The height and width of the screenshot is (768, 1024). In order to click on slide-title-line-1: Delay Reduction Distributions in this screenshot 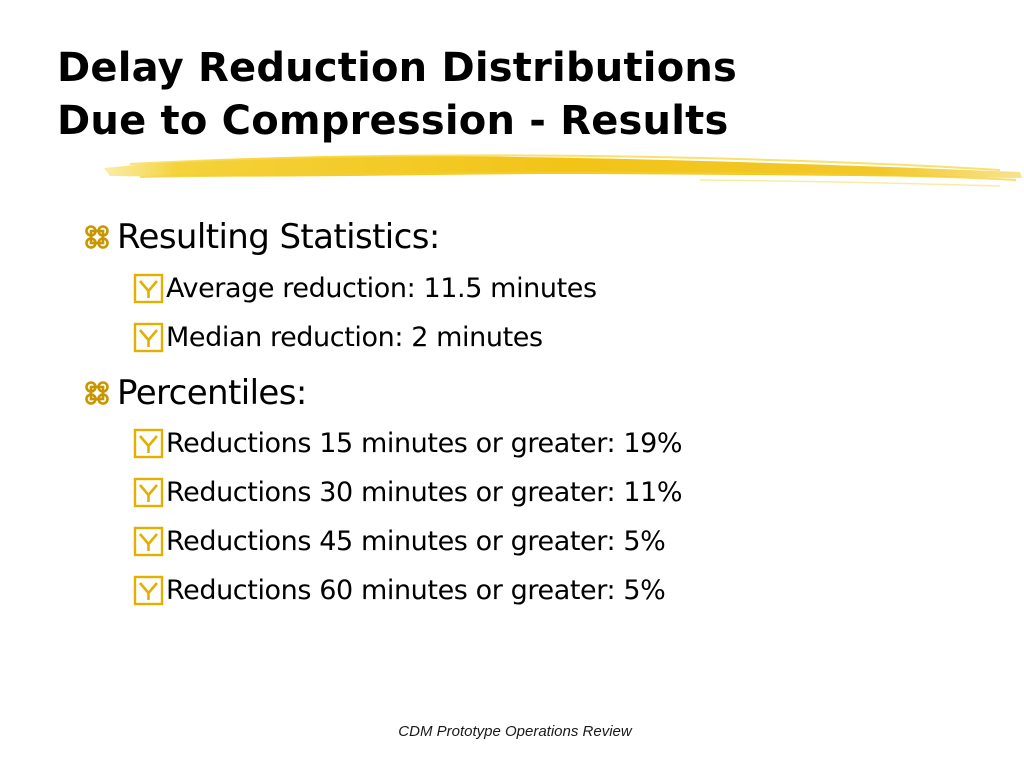, I will do `click(397, 68)`.